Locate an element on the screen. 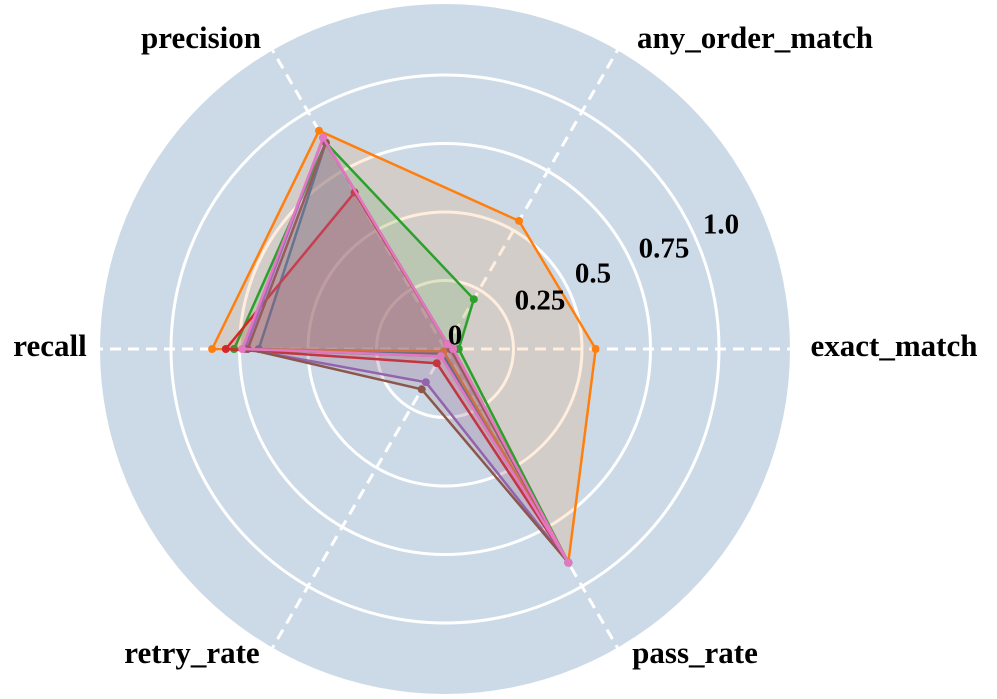 The image size is (997, 699). r-tick-label-0: 0 is located at coordinates (455, 336).